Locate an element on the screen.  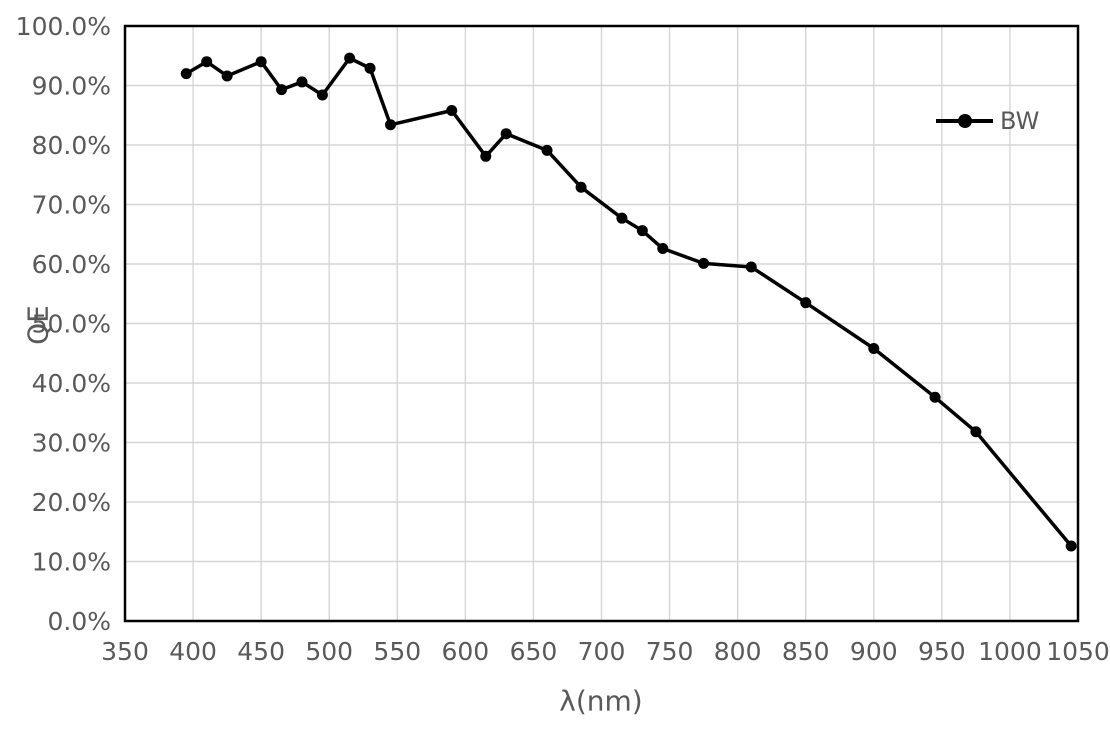
y-tick-label: 40.0% is located at coordinates (71, 383).